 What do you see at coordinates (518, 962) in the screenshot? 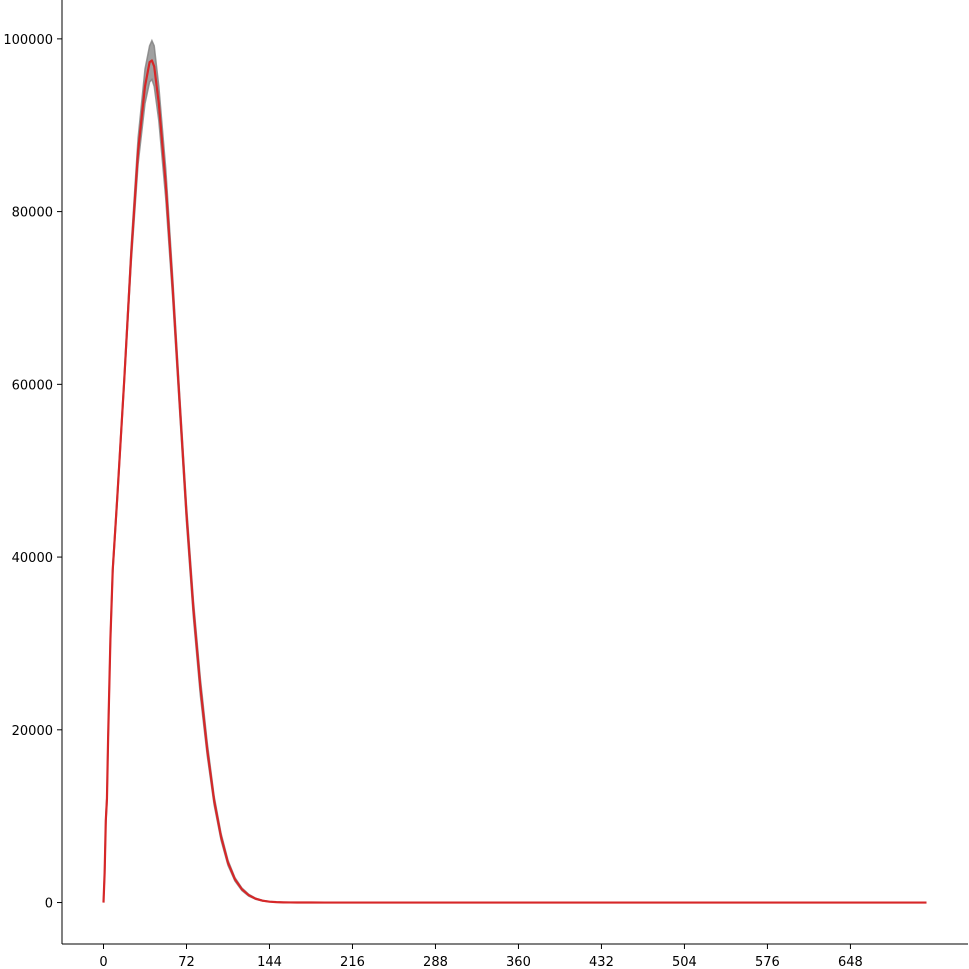
I see `x-tick-label: 360` at bounding box center [518, 962].